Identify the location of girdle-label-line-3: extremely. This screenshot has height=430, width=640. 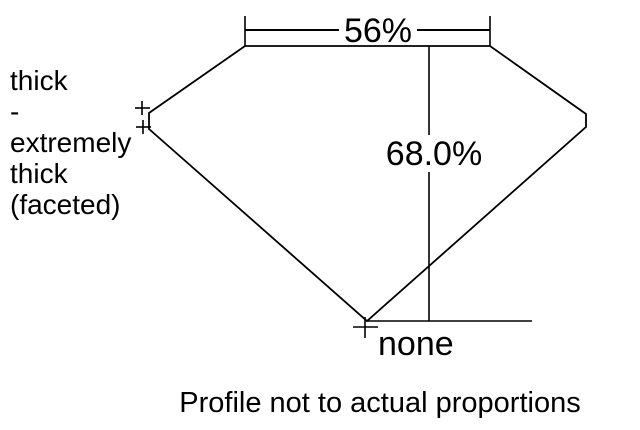
(70, 142).